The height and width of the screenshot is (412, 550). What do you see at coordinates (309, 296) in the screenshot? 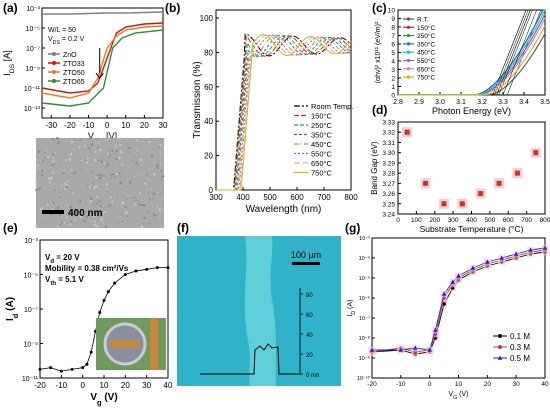
I see `profile-axis-label: 80` at bounding box center [309, 296].